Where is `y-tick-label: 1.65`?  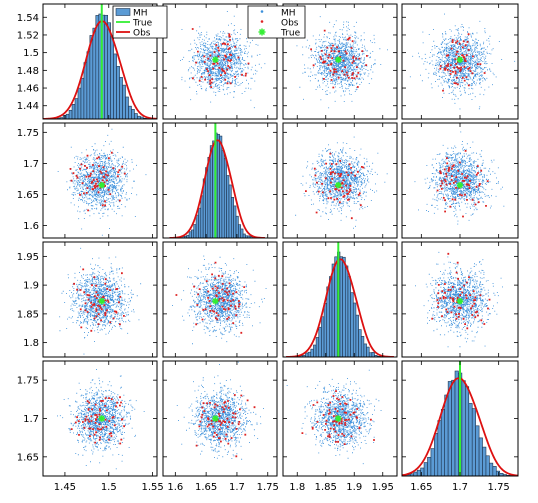 y-tick-label: 1.65 is located at coordinates (28, 195).